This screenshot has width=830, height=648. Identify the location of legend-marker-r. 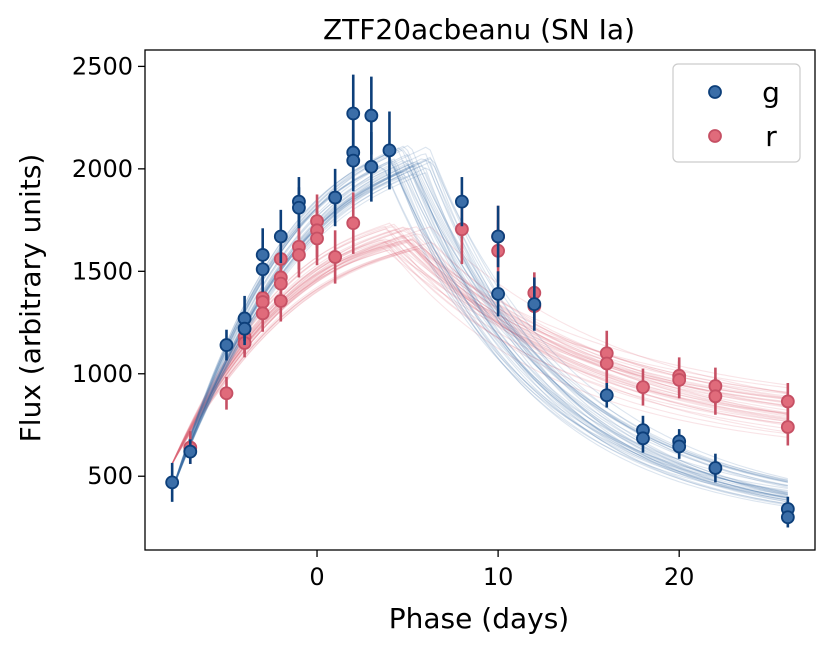
(715, 136).